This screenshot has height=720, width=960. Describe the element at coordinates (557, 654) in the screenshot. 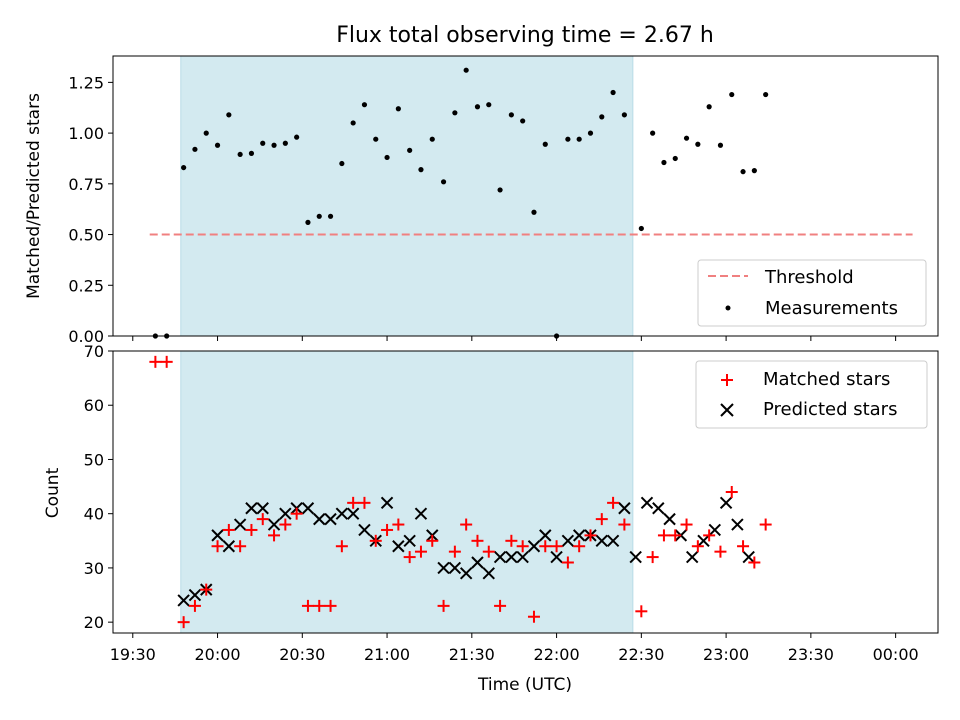

I see `x-tick-label: 22:00` at that location.